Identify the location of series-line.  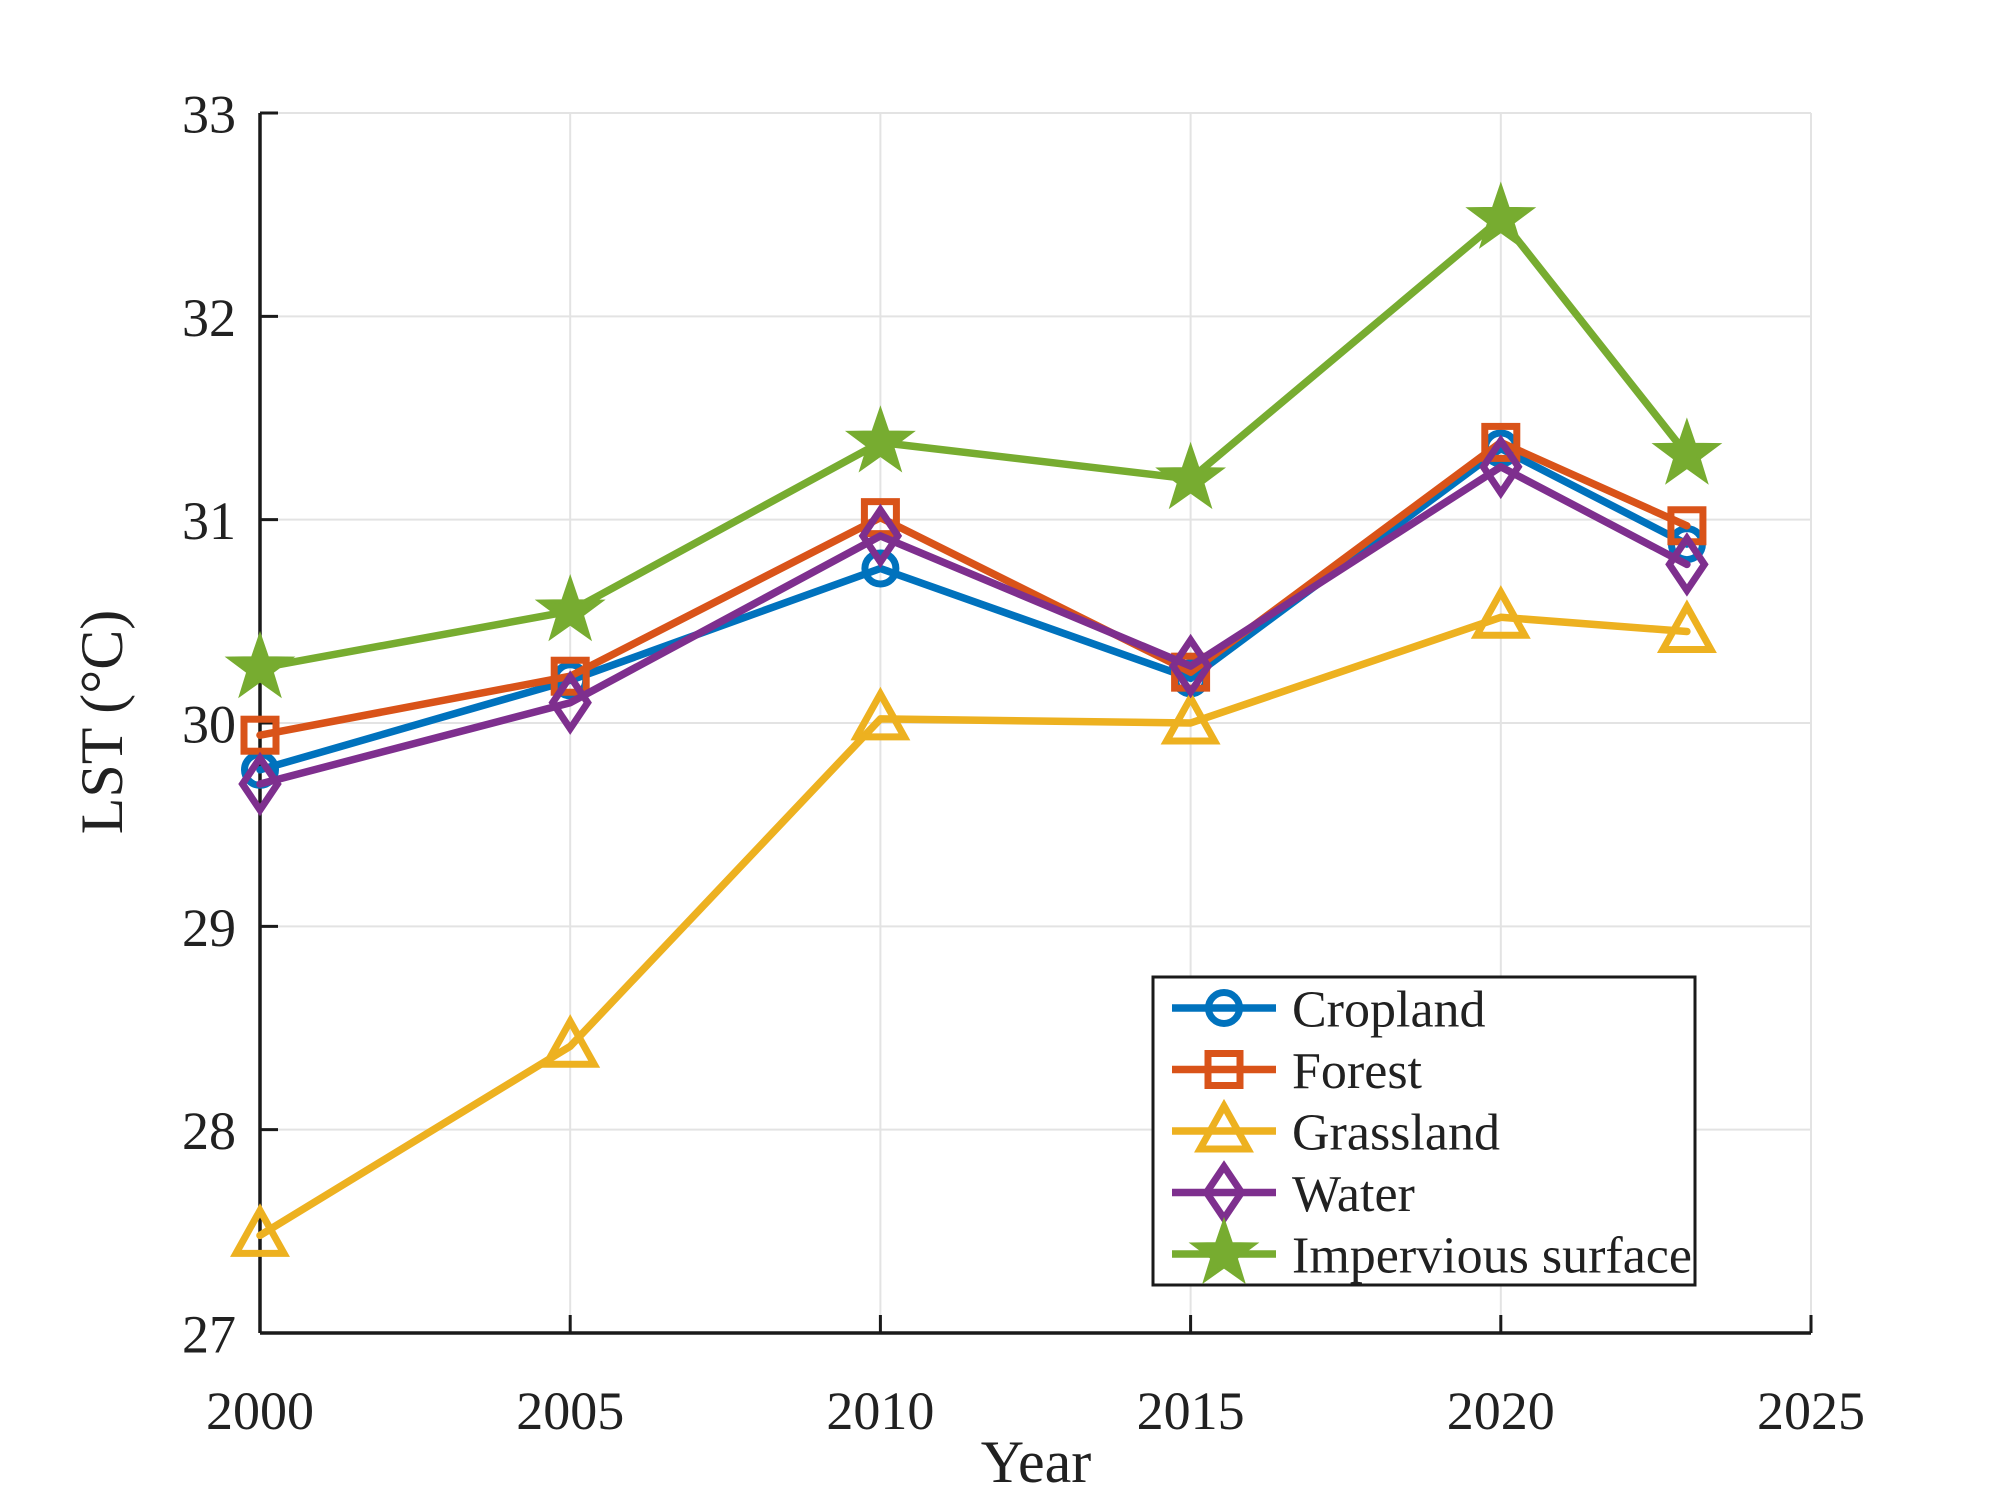
(973, 588).